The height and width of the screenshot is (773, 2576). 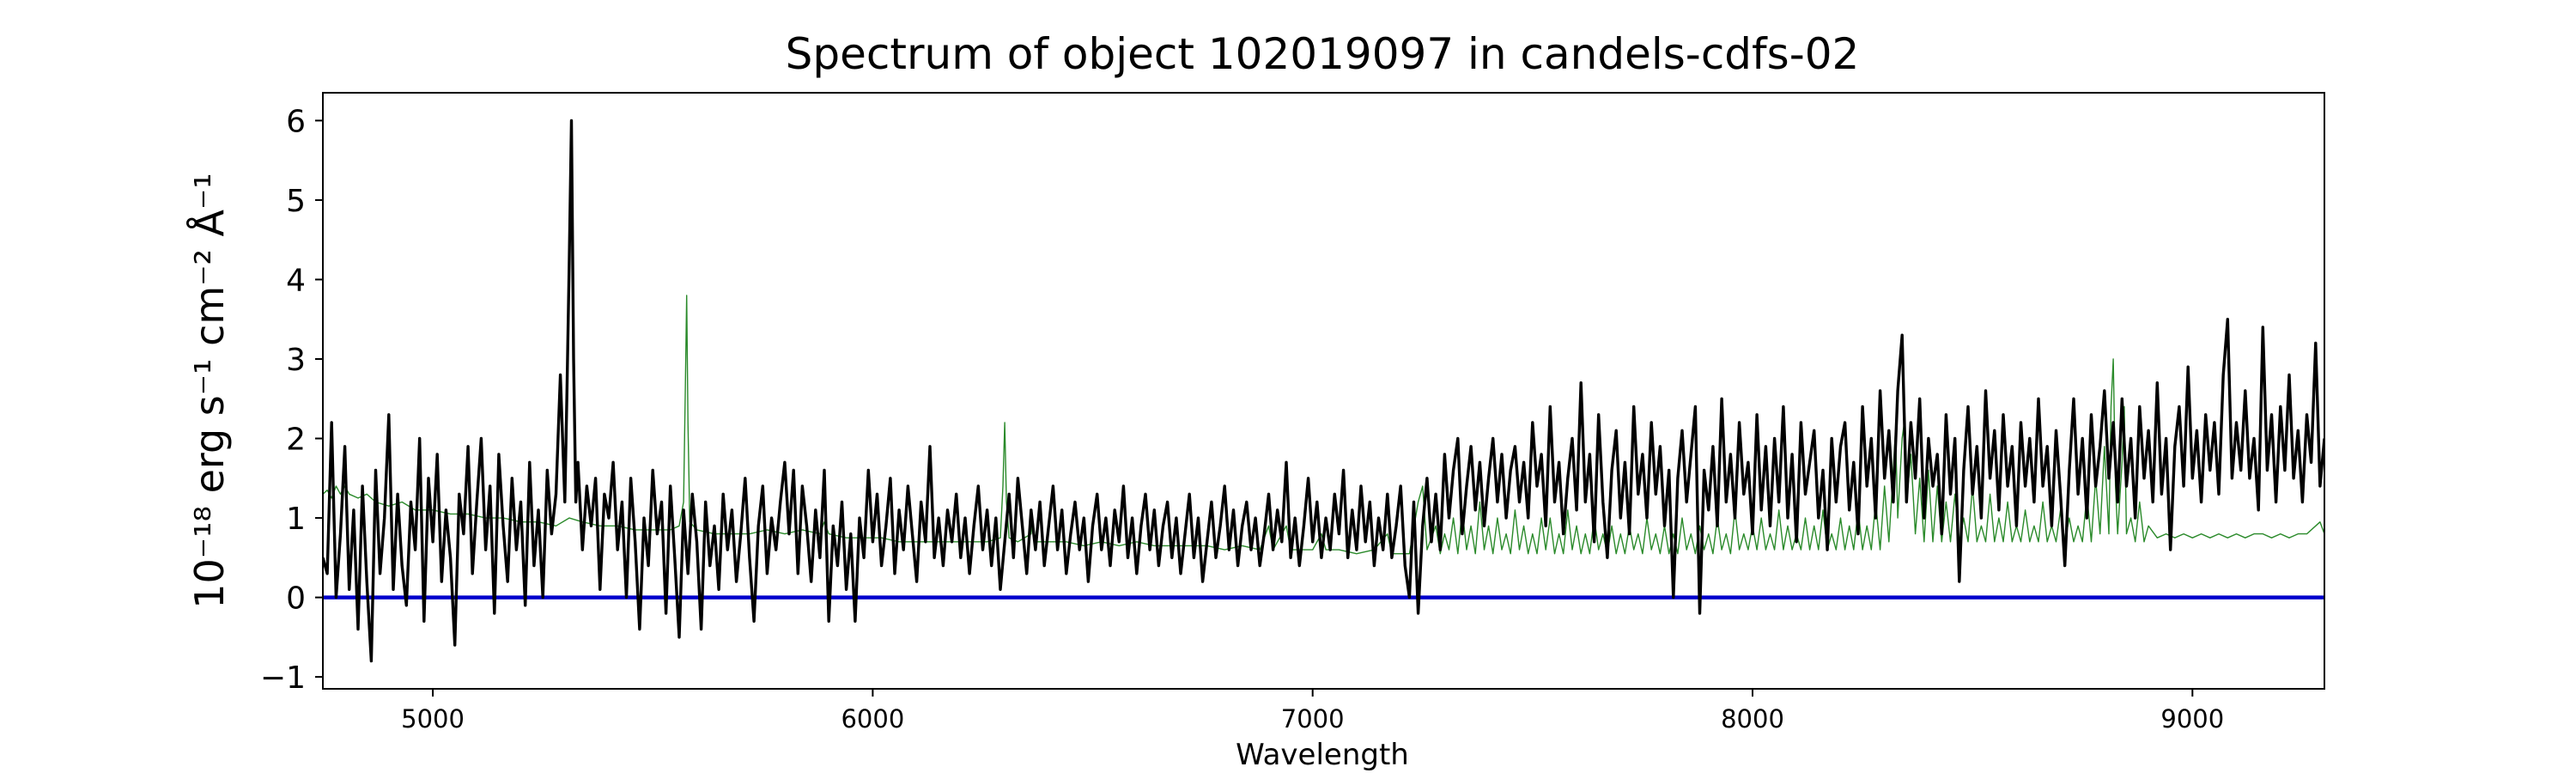 I want to click on y-tick-label: 2, so click(x=296, y=441).